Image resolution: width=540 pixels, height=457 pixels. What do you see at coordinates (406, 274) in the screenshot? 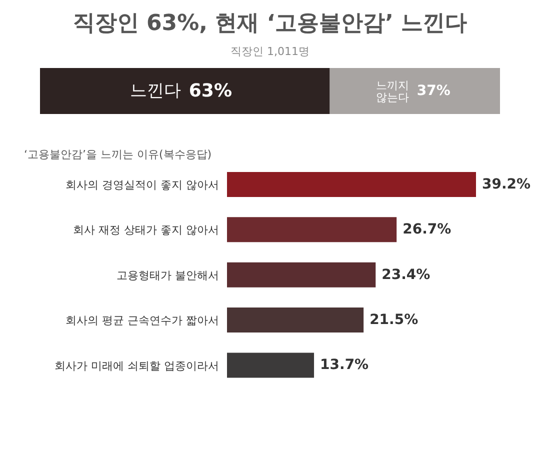
I see `data-label: 23.4%` at bounding box center [406, 274].